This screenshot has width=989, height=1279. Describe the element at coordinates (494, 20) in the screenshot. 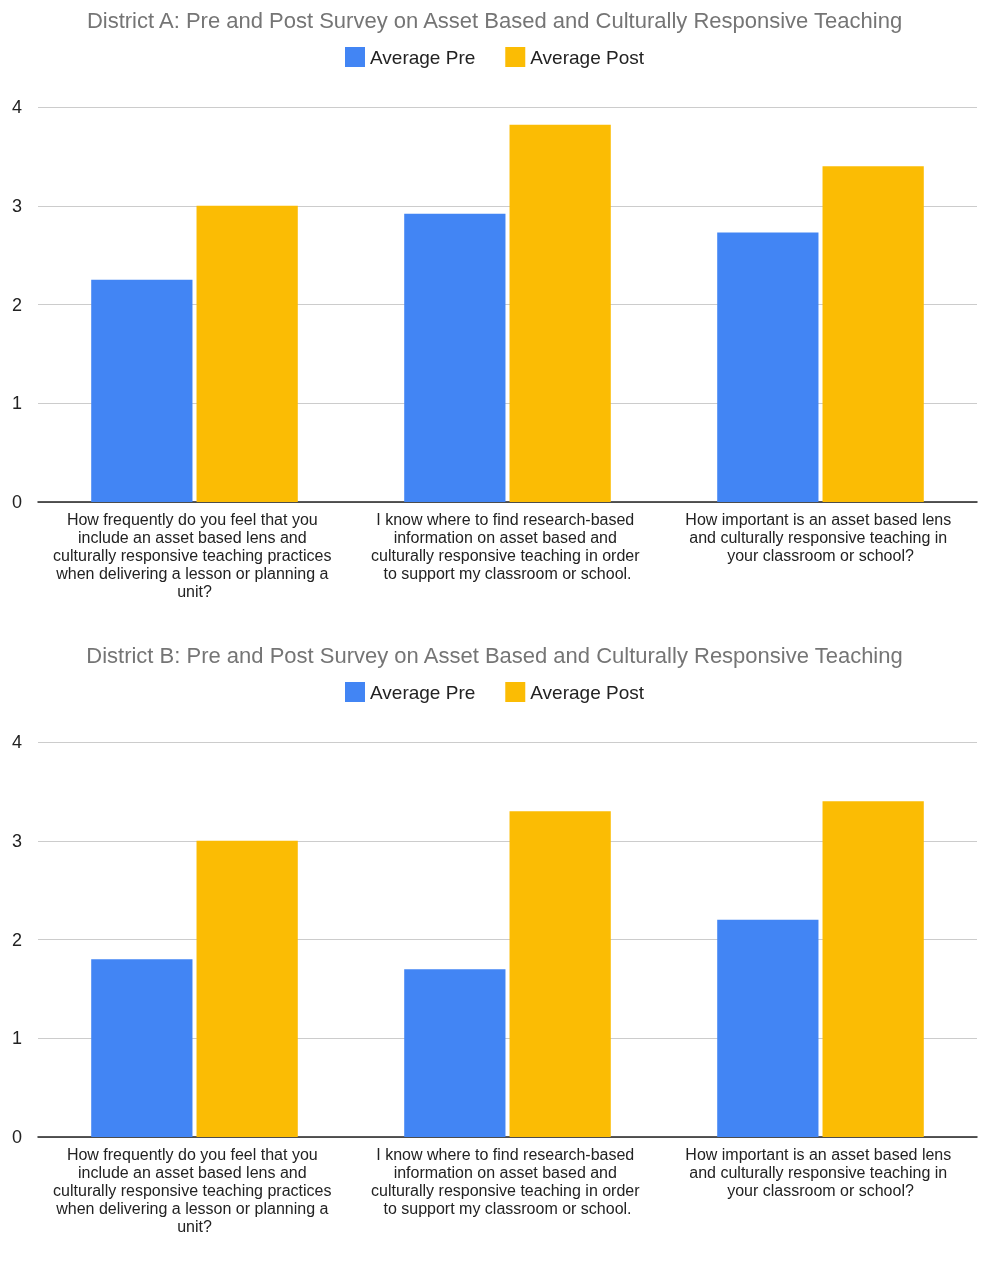

I see `chart-title: District A: Pre and Post Survey on Asset Based and Culturally Responsive Teaching` at that location.